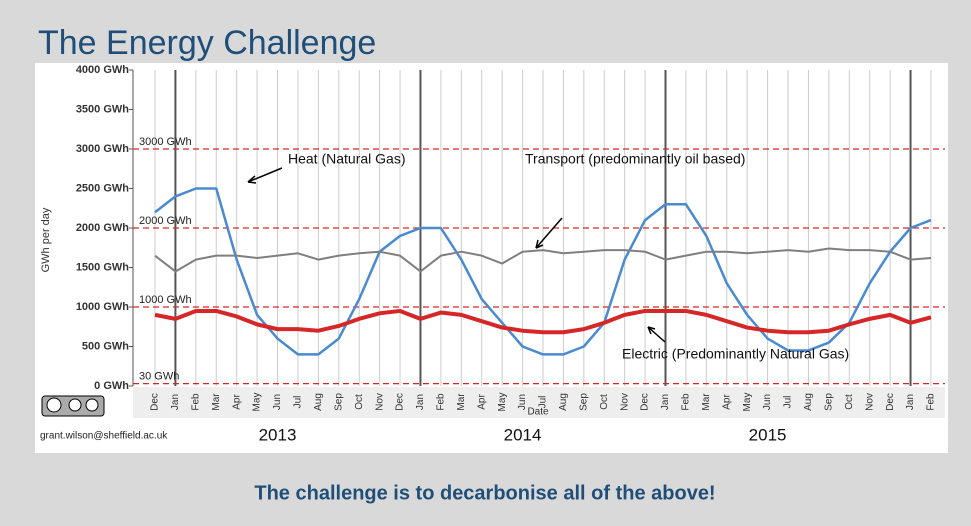  I want to click on y-axis-label: GWh per day, so click(46, 239).